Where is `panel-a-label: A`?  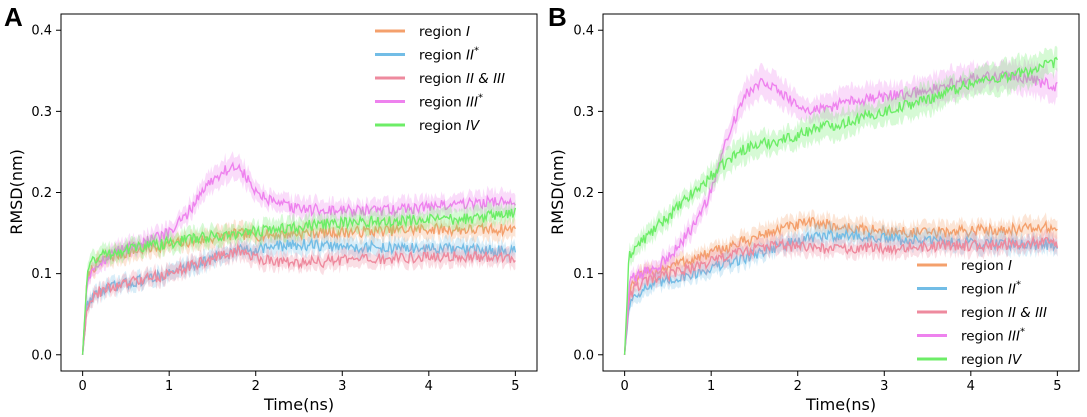 panel-a-label: A is located at coordinates (13, 17).